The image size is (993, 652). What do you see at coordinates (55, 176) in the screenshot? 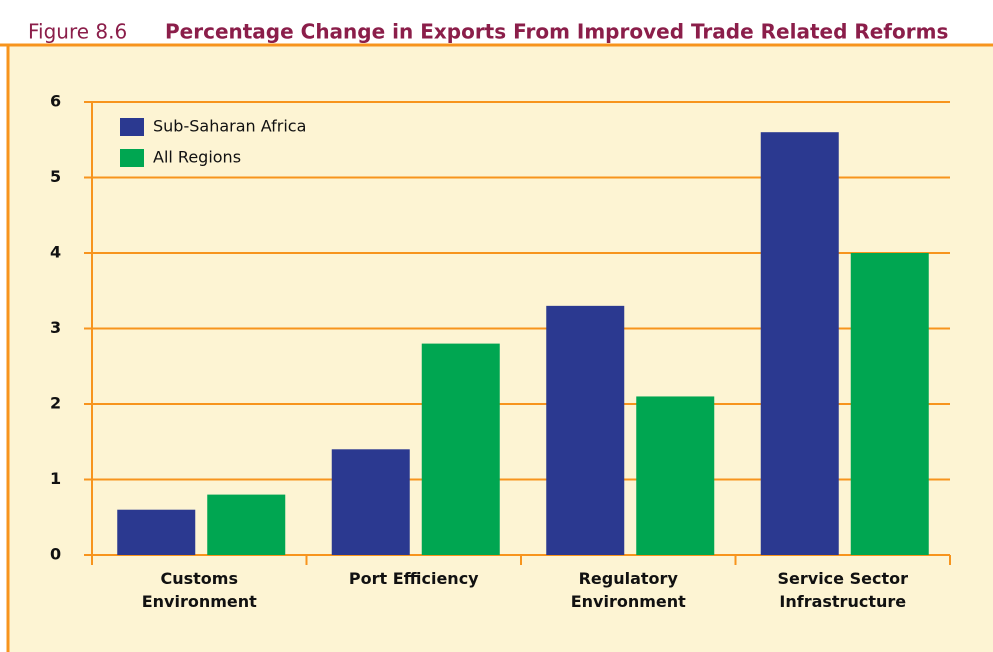
I see `y-tick-label: 5` at bounding box center [55, 176].